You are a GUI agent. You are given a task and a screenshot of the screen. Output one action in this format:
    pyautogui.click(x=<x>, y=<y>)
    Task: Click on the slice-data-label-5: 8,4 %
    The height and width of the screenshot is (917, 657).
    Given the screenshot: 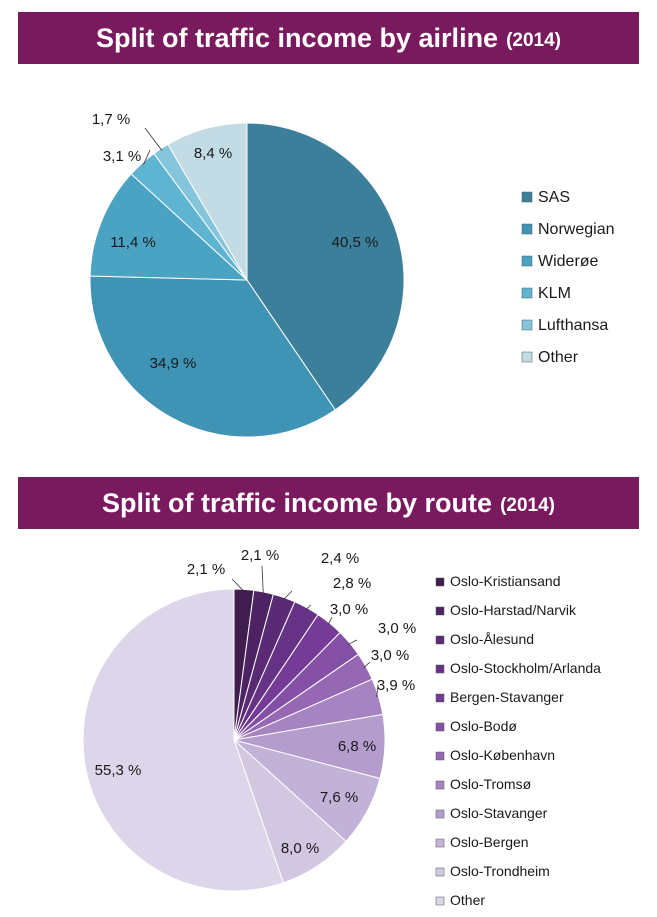 What is the action you would take?
    pyautogui.click(x=213, y=153)
    